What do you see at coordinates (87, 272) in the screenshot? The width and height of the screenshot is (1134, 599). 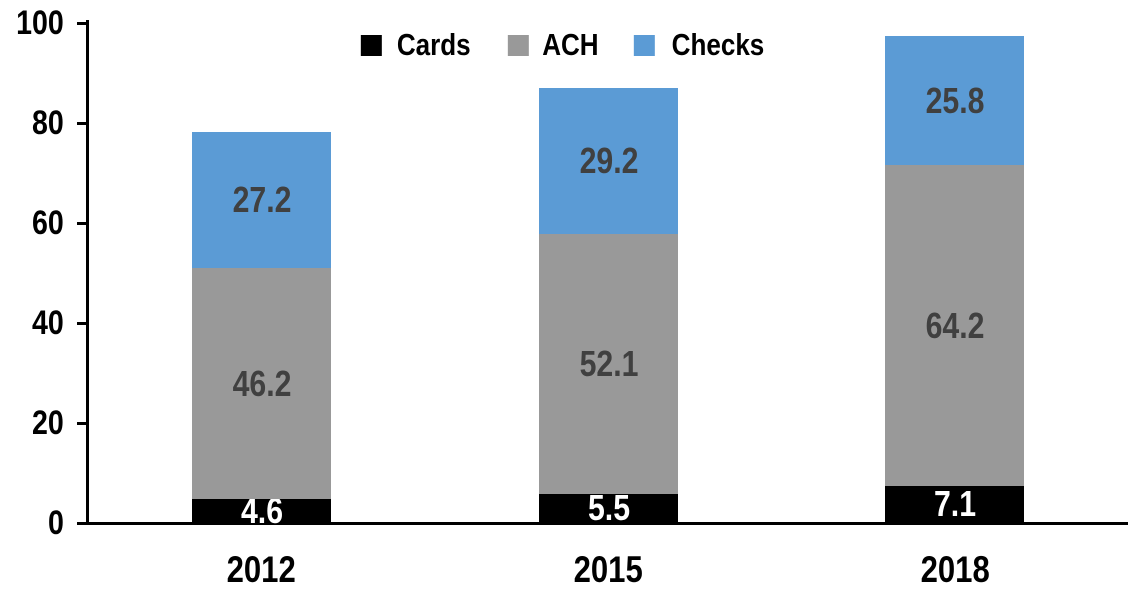 I see `y-axis-line` at bounding box center [87, 272].